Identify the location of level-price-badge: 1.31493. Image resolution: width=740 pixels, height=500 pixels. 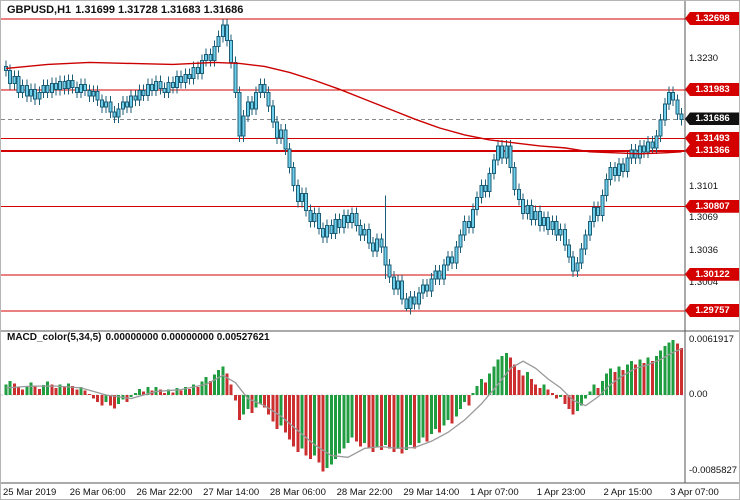
(712, 138).